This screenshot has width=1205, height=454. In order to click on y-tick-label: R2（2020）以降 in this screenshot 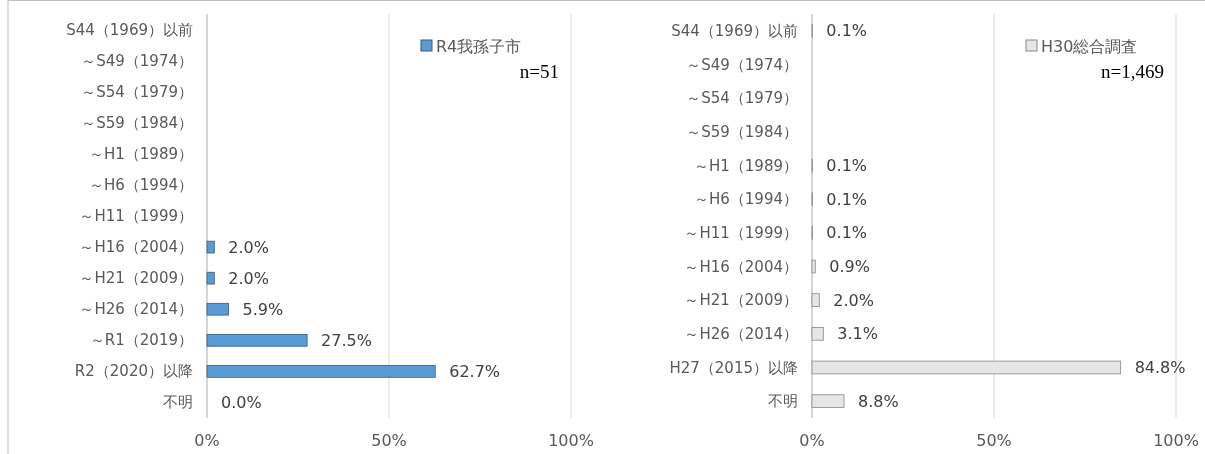, I will do `click(133, 371)`.